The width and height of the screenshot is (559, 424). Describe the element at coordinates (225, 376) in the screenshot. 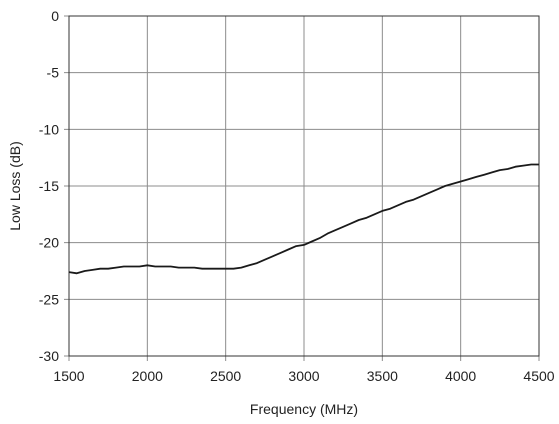

I see `x-tick-label: 2500` at that location.